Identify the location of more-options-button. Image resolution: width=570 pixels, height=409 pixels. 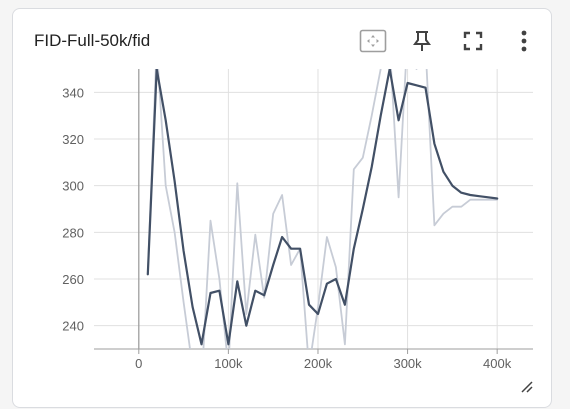
(524, 41).